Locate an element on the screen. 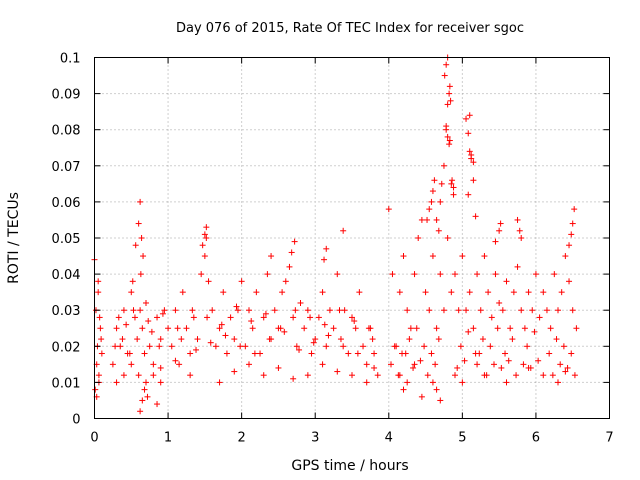  y-tick-label: 0.05 is located at coordinates (66, 239).